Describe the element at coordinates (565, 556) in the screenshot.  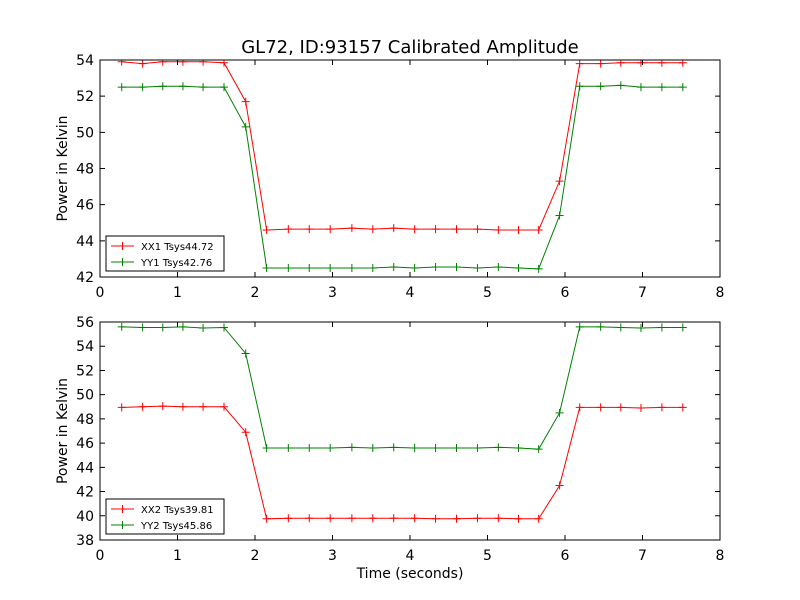
I see `x-tick-label: 6` at that location.